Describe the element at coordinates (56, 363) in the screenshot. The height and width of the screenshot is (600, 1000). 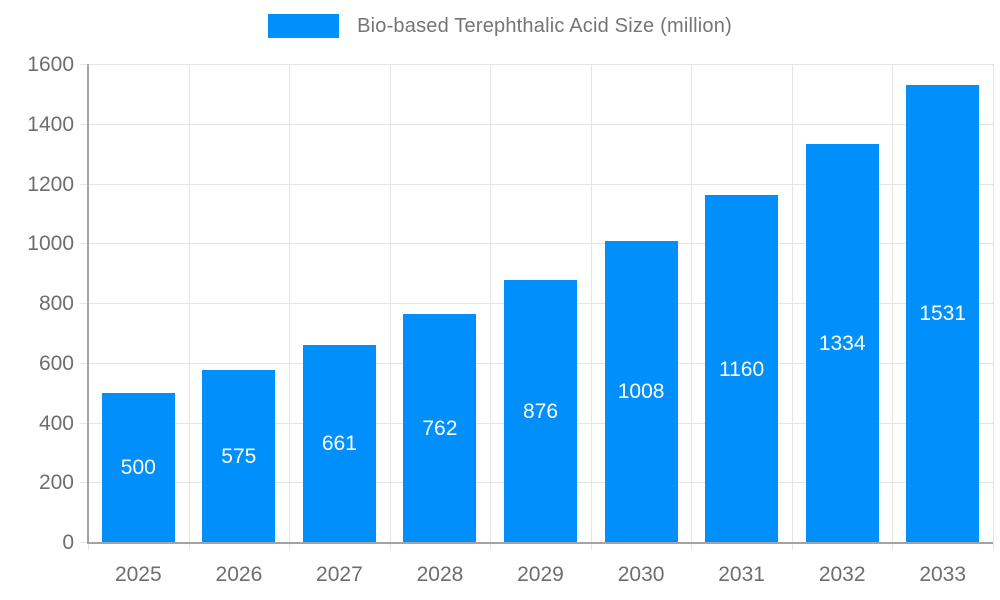
I see `y-tick-label: 600` at that location.